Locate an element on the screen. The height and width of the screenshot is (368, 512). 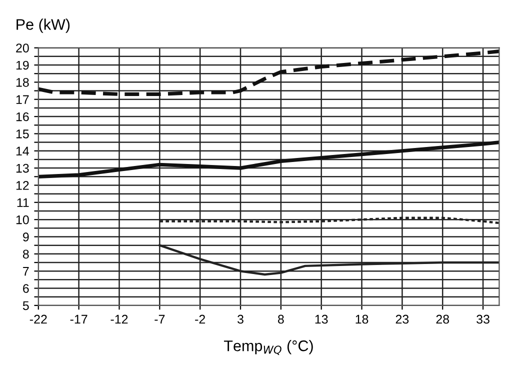
y-tick-label: 15 is located at coordinates (22, 134).